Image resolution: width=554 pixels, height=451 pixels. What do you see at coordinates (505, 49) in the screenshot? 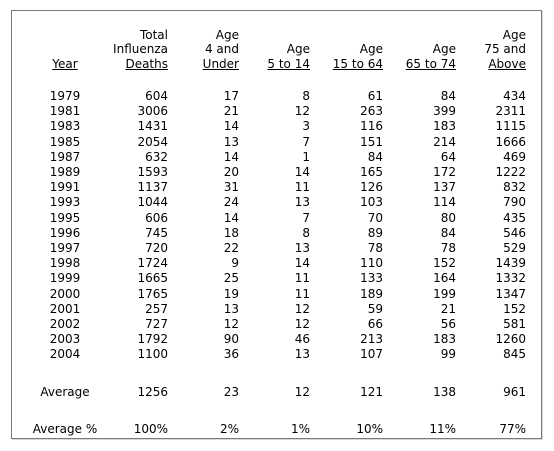
I see `header-age-75-above: Age 75 and Above` at bounding box center [505, 49].